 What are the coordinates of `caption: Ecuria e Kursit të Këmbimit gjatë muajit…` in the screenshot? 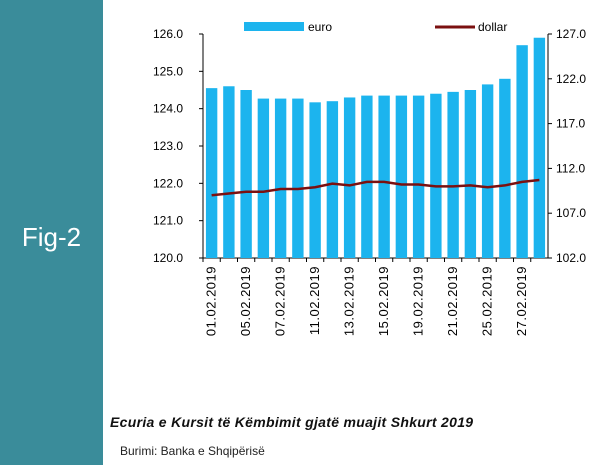 It's located at (292, 422).